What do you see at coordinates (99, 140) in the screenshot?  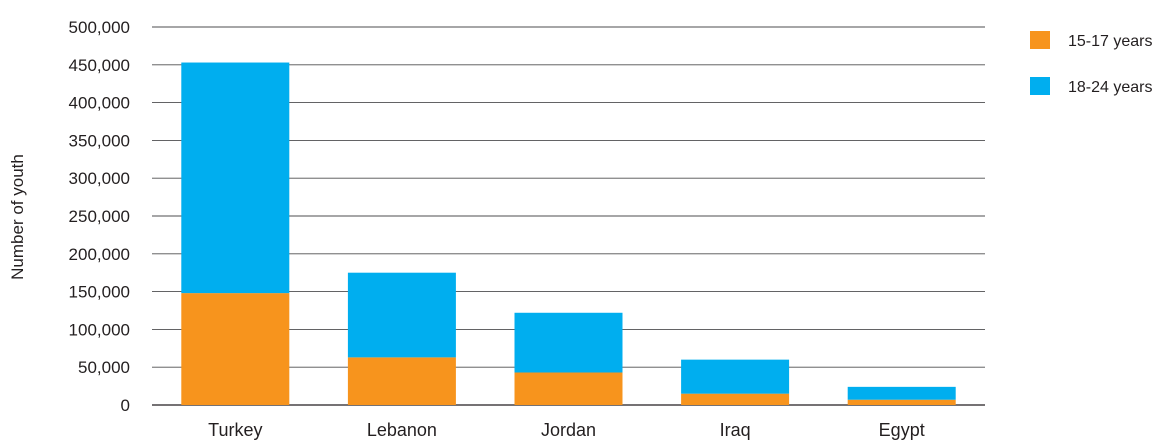 I see `y-tick-label: 350,000` at bounding box center [99, 140].